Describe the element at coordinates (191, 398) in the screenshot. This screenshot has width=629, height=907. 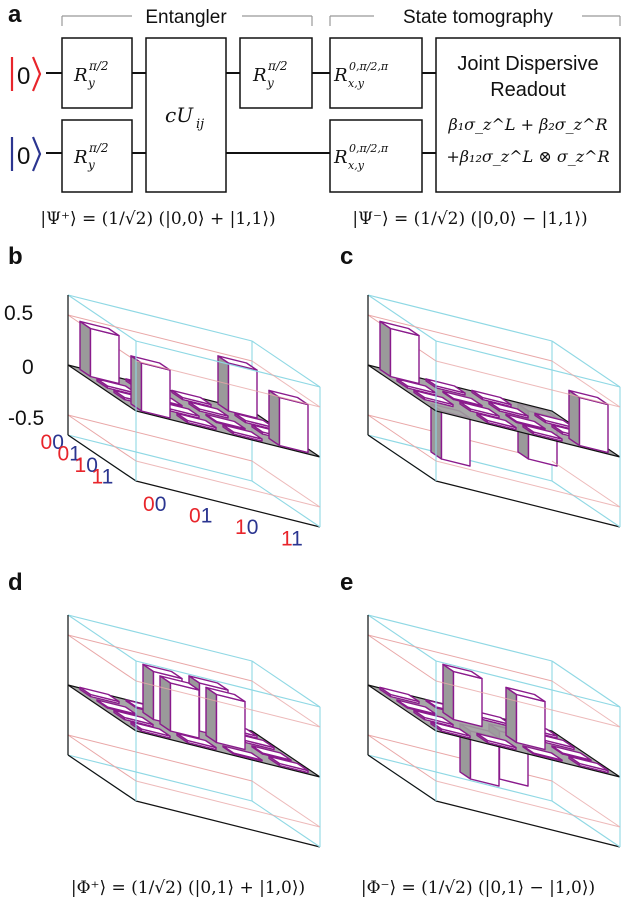
I see `bar-b-r0-c2` at that location.